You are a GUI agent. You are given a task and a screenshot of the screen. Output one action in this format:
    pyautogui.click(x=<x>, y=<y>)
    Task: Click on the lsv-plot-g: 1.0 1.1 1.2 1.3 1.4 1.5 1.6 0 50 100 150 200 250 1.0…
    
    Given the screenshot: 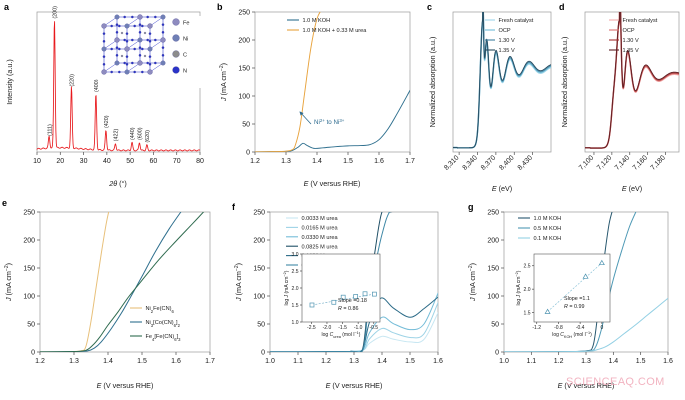 What is the action you would take?
    pyautogui.click(x=570, y=299)
    